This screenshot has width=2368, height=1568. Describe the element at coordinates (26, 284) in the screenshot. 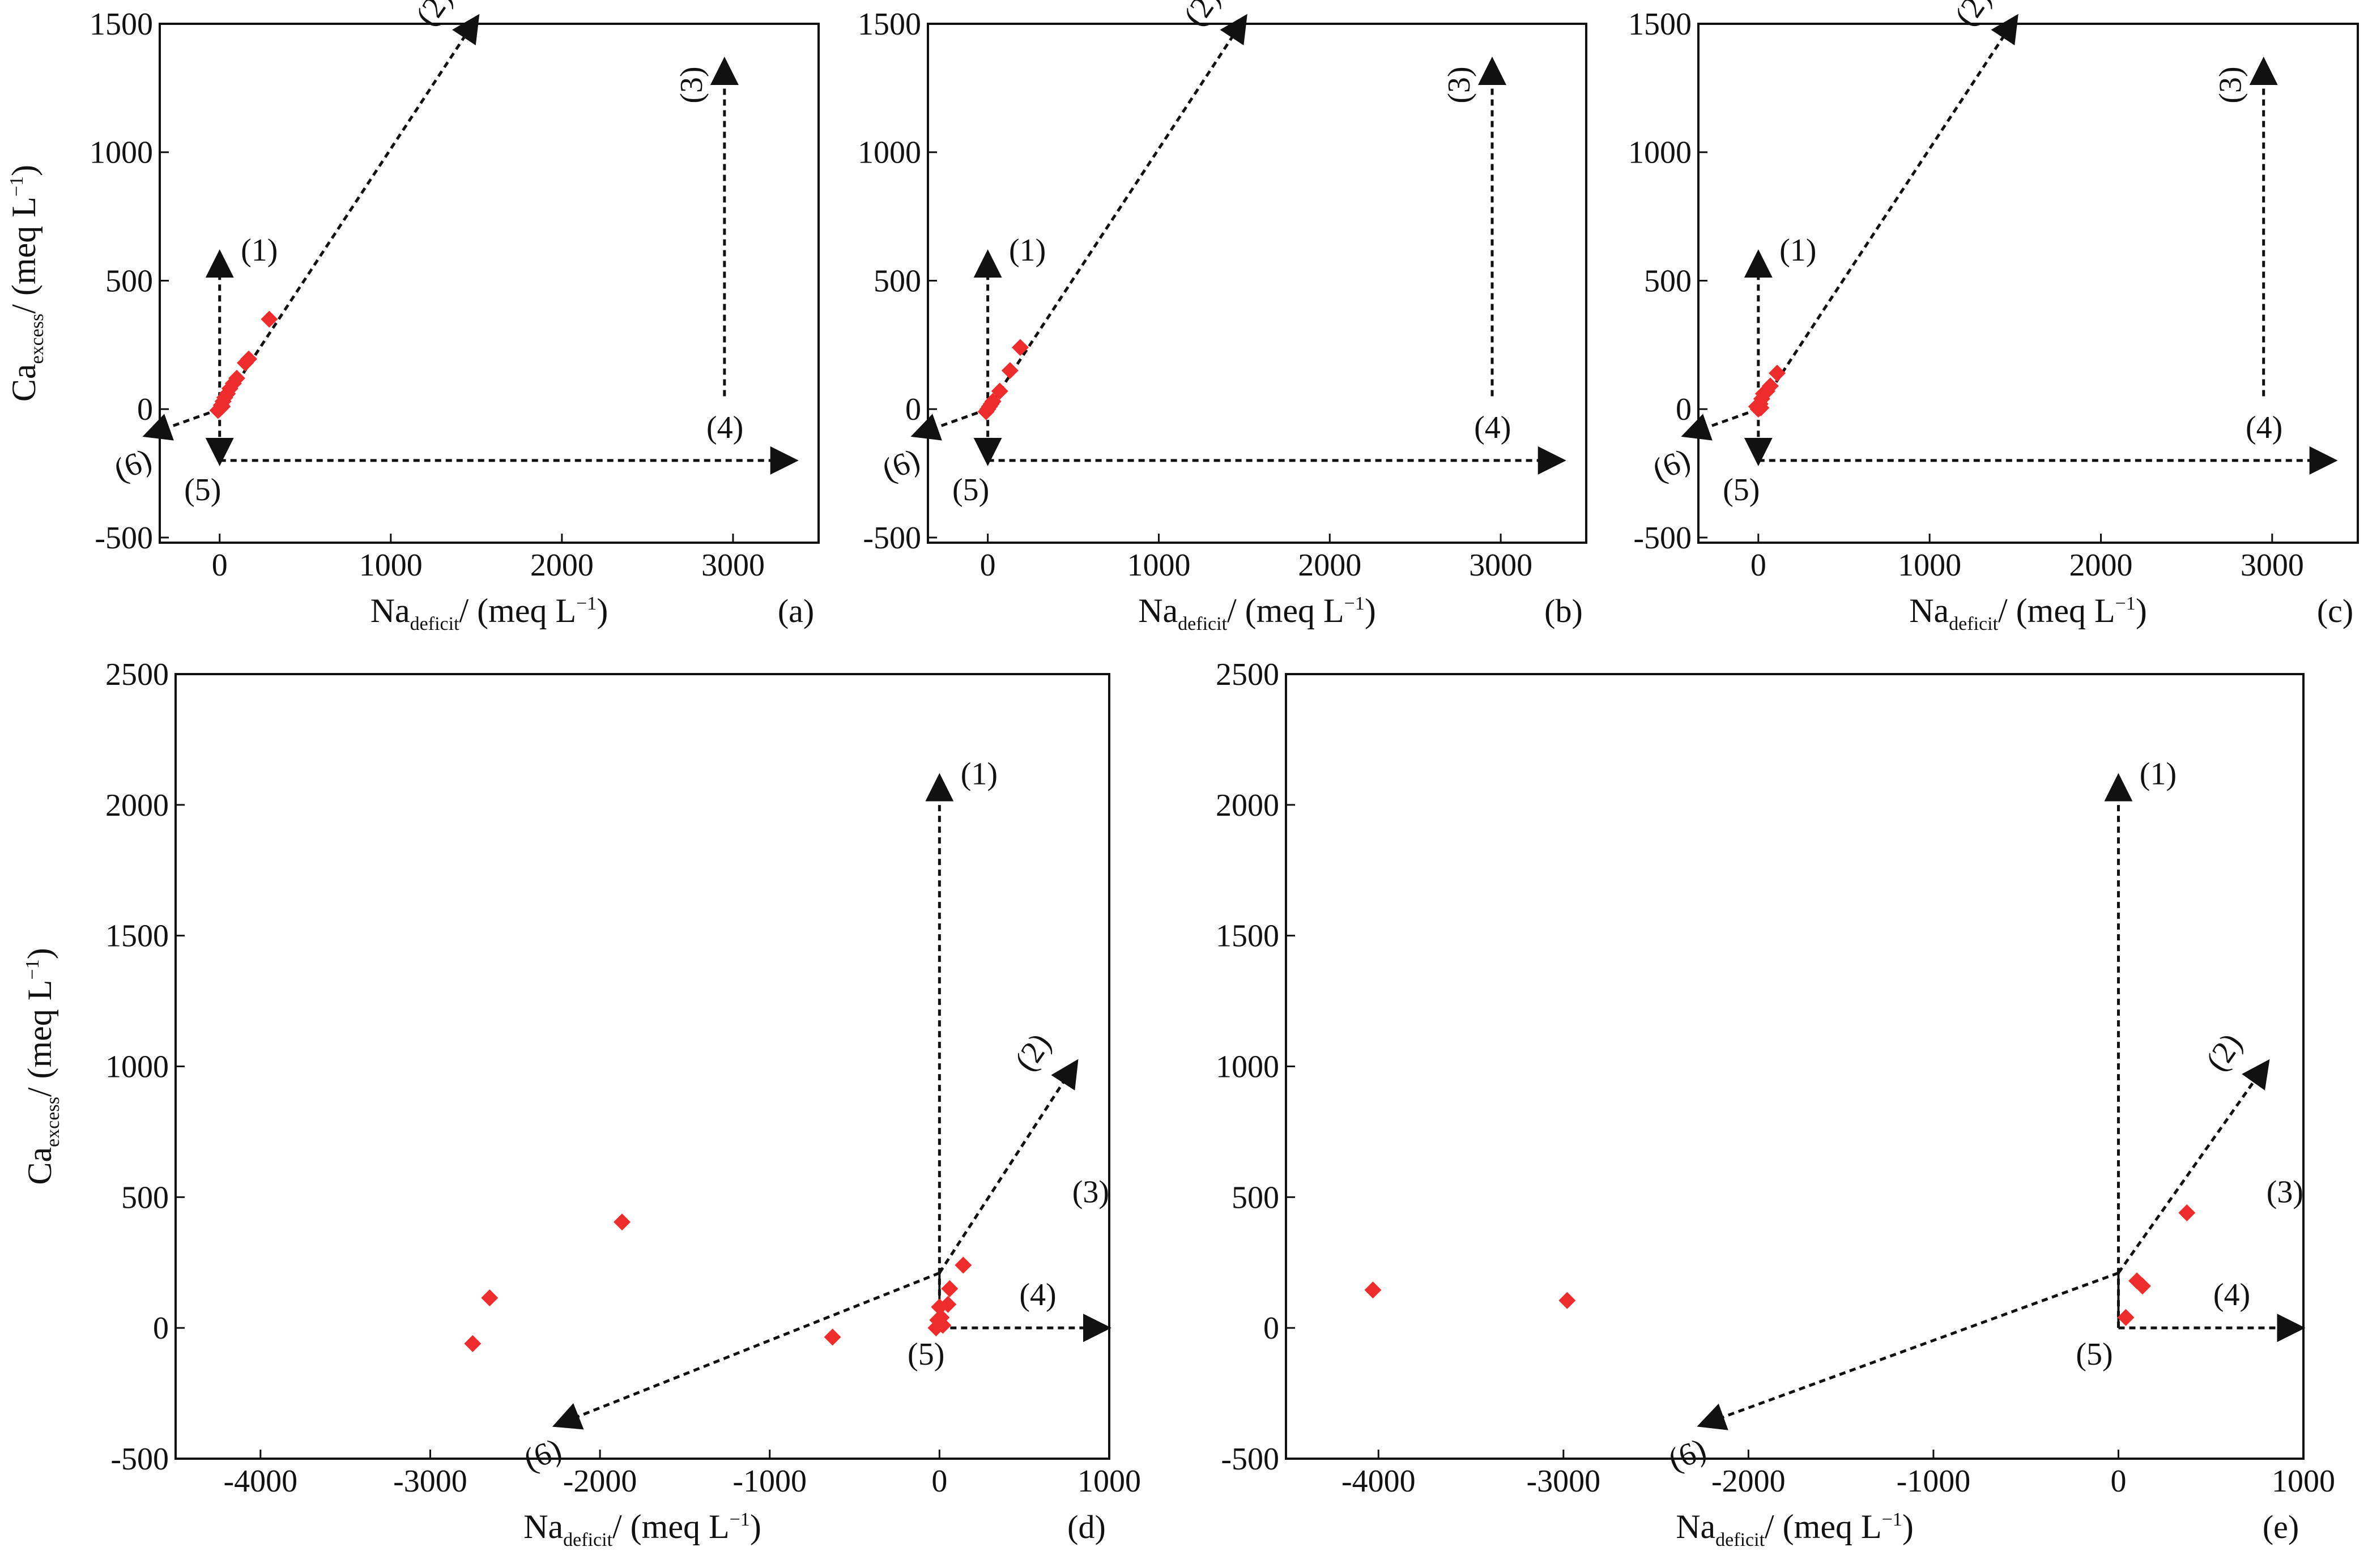

I see `y-axis-title: Caexcess/ (meq L−1)` at that location.